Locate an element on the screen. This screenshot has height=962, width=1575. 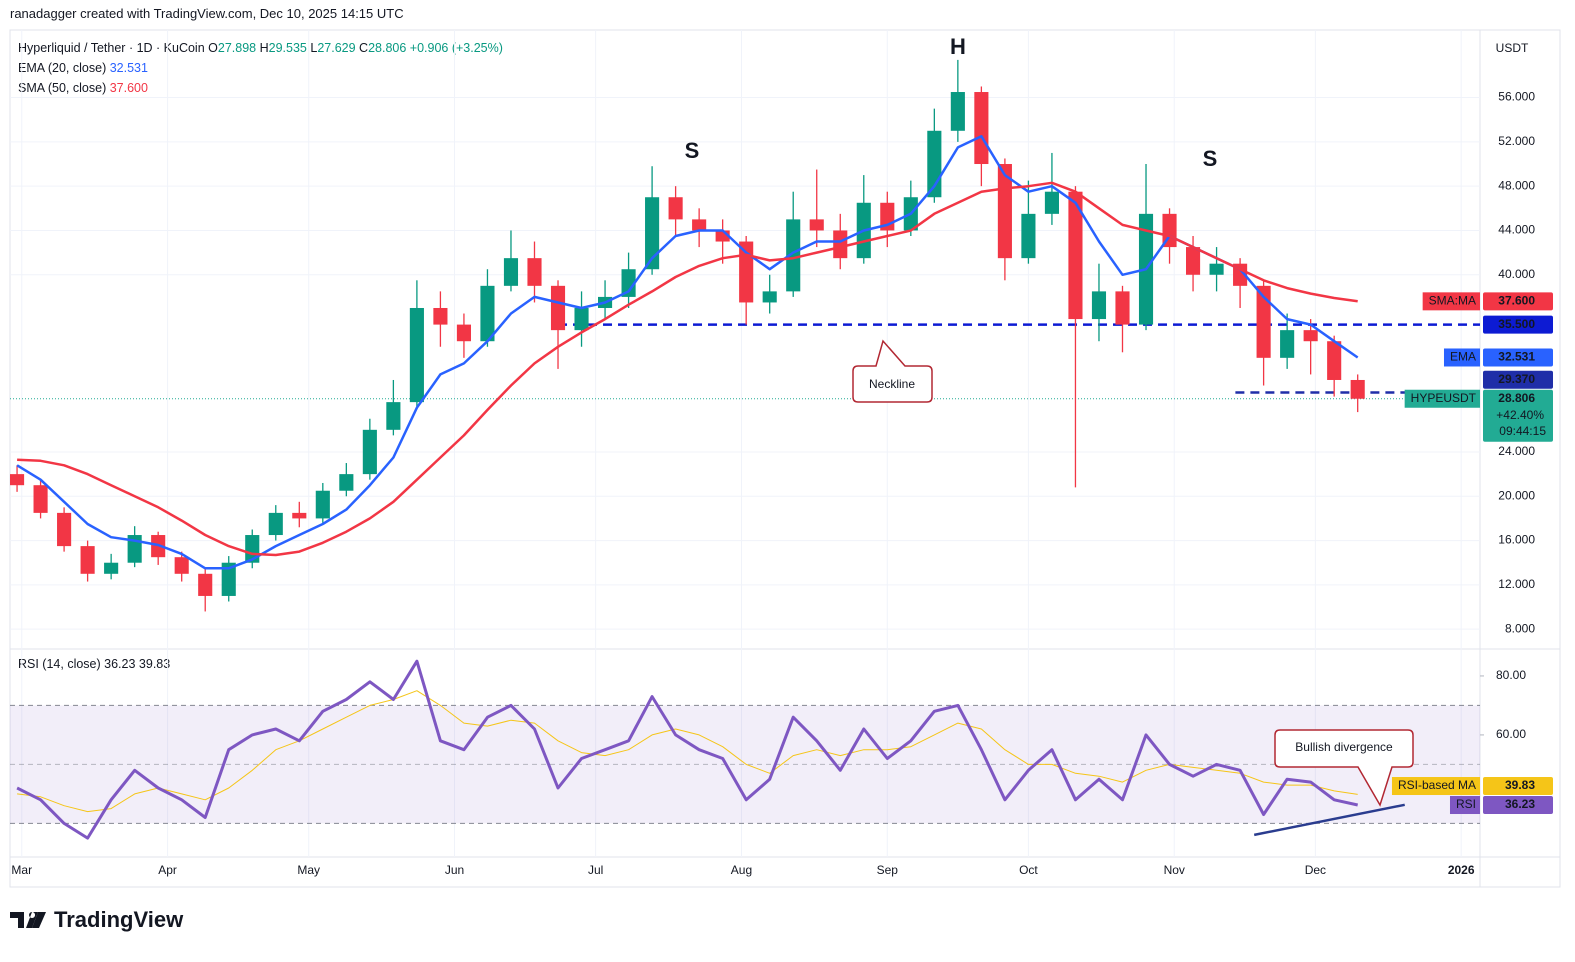
rsi-badge-value-bg is located at coordinates (1518, 805).